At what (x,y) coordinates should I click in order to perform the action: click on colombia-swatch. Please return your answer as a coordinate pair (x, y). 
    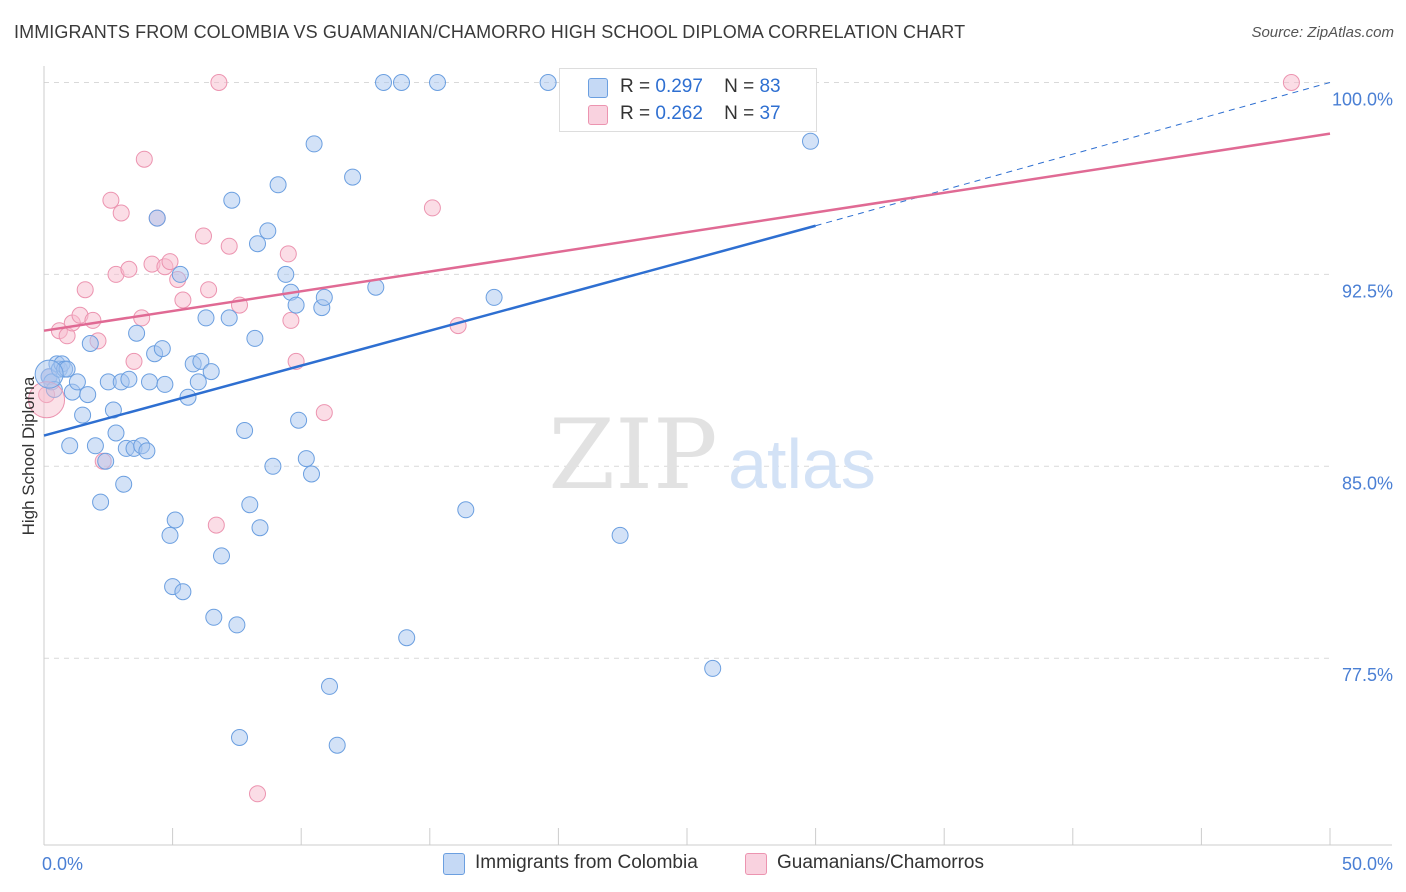
    Looking at the image, I should click on (598, 88).